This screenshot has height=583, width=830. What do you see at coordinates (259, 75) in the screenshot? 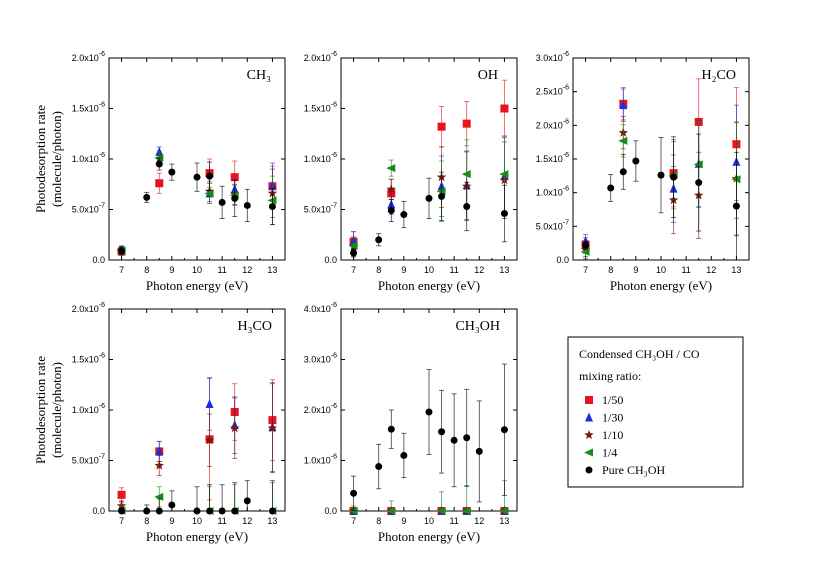
I see `chart-title: CH₃` at bounding box center [259, 75].